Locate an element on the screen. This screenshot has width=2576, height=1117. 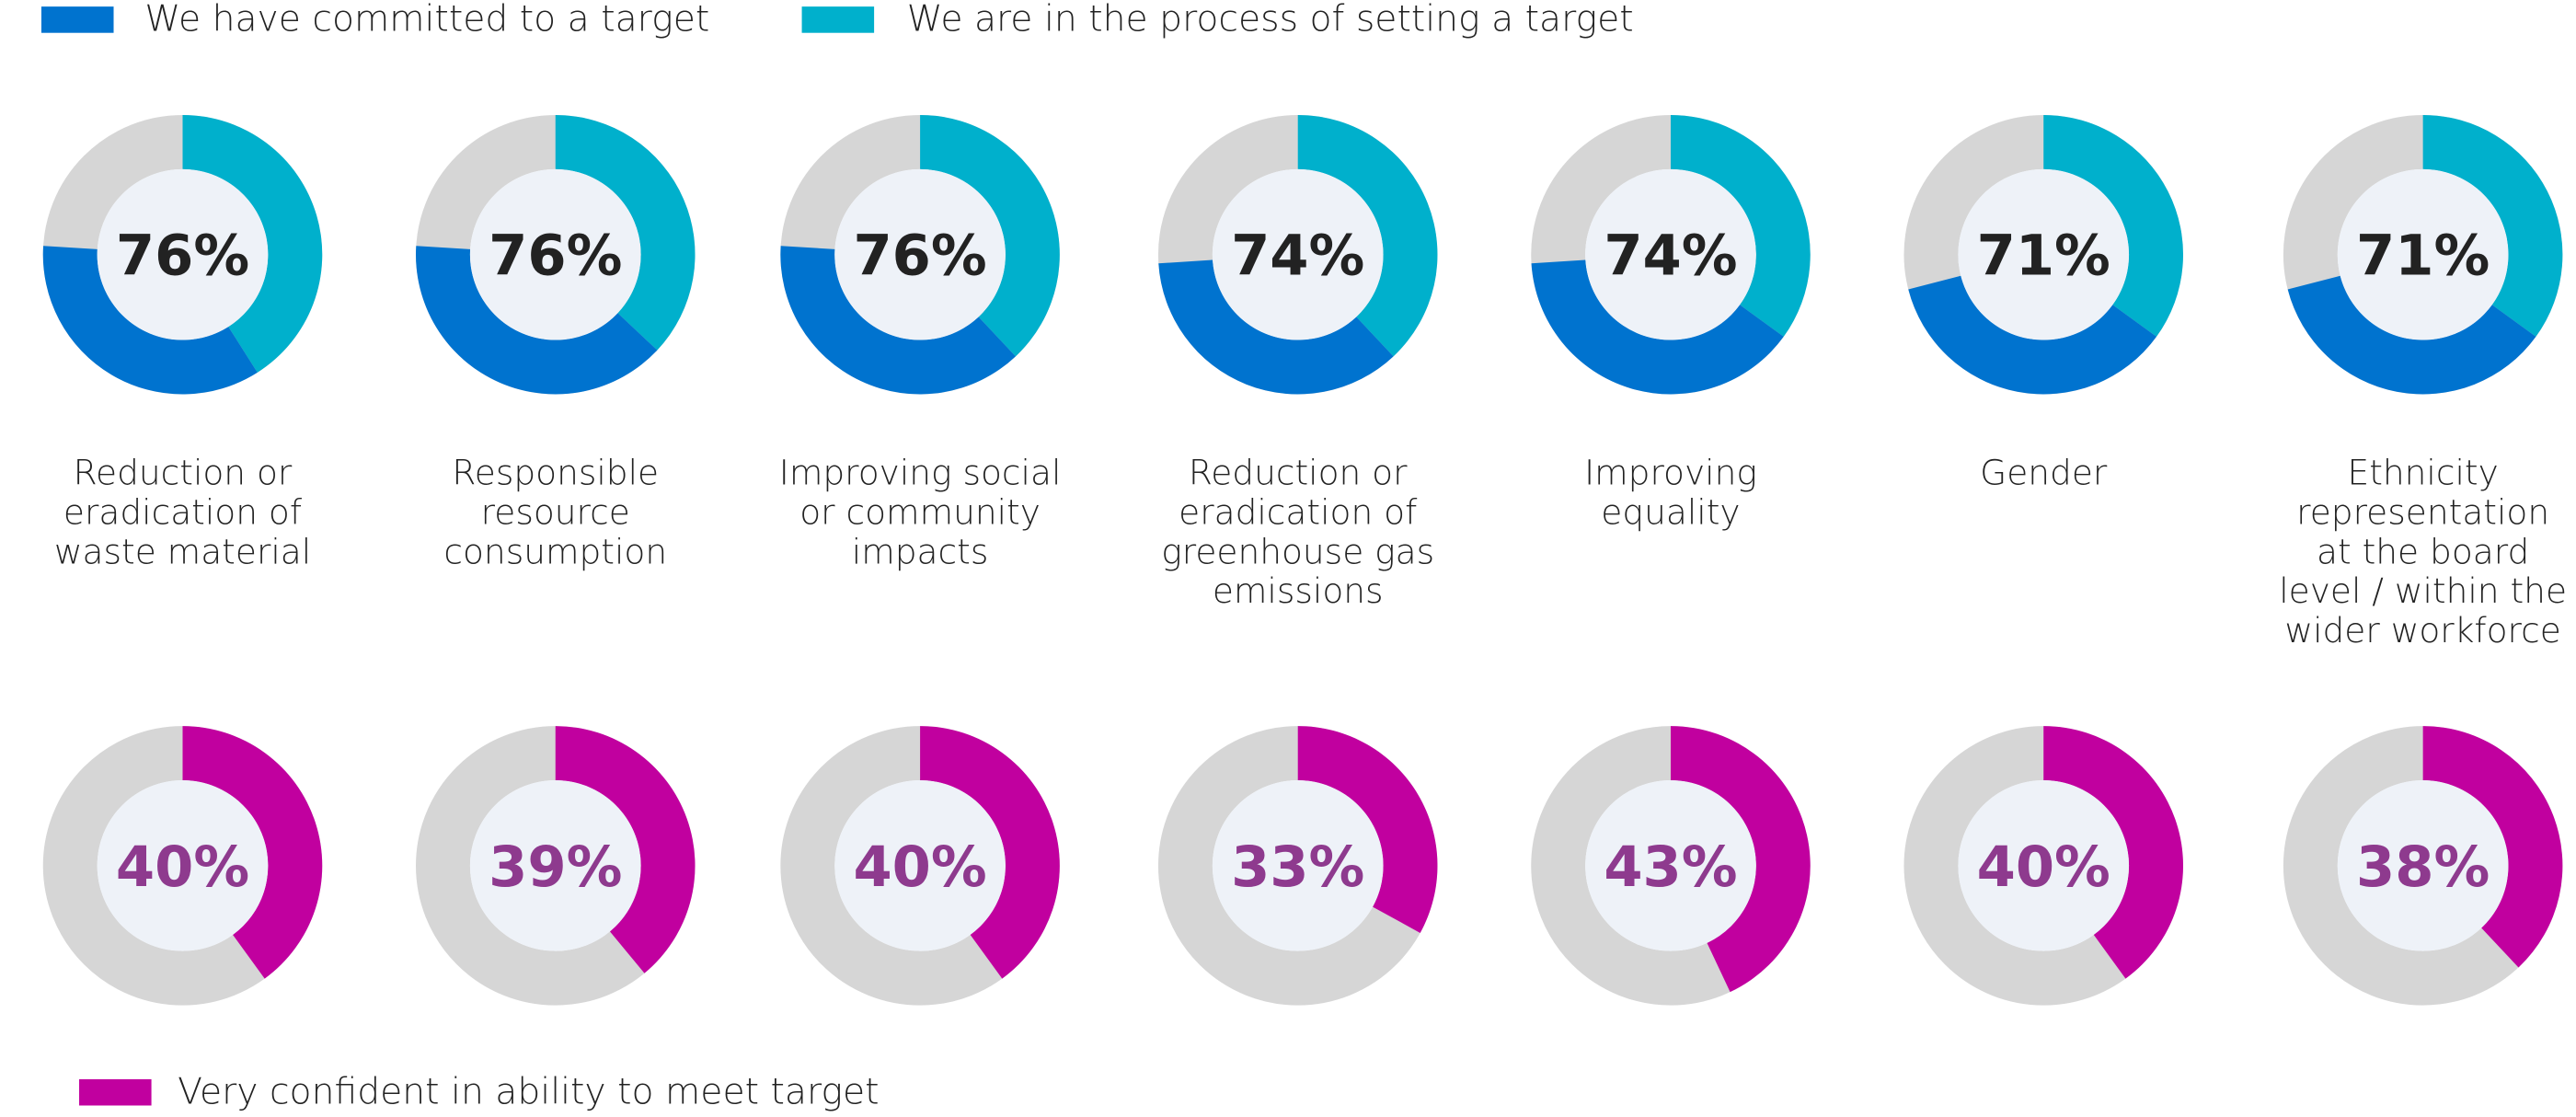
category-label-box: Gender is located at coordinates (2044, 473).